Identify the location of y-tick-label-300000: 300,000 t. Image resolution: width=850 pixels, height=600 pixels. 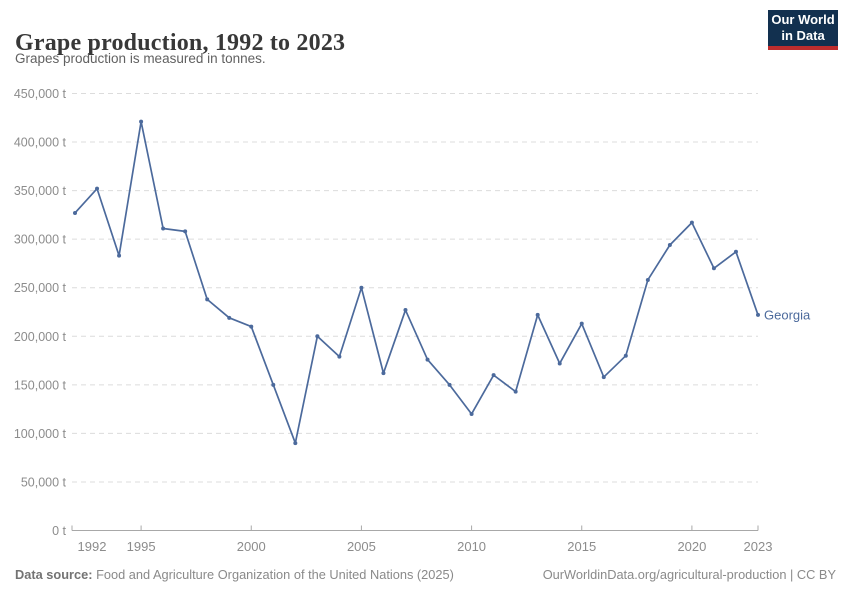
(40, 240).